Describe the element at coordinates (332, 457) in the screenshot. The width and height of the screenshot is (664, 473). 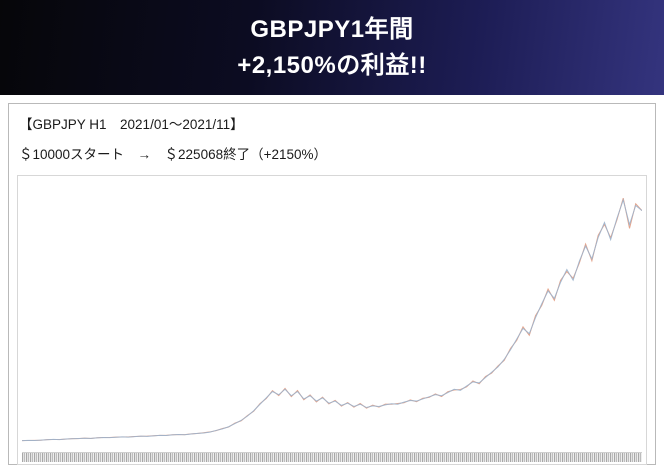
I see `x-axis-tick-strip` at that location.